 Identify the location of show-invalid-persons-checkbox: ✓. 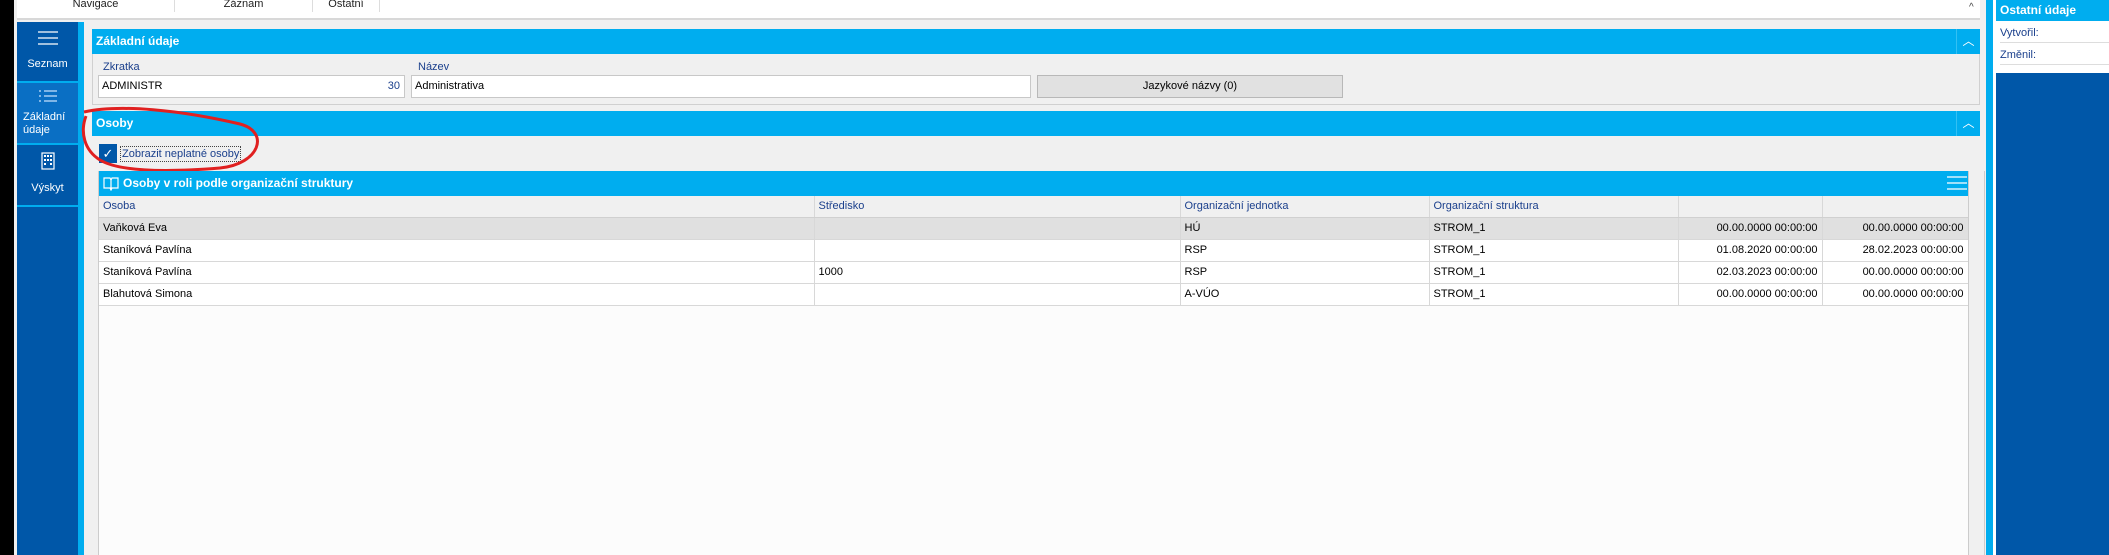
(108, 153).